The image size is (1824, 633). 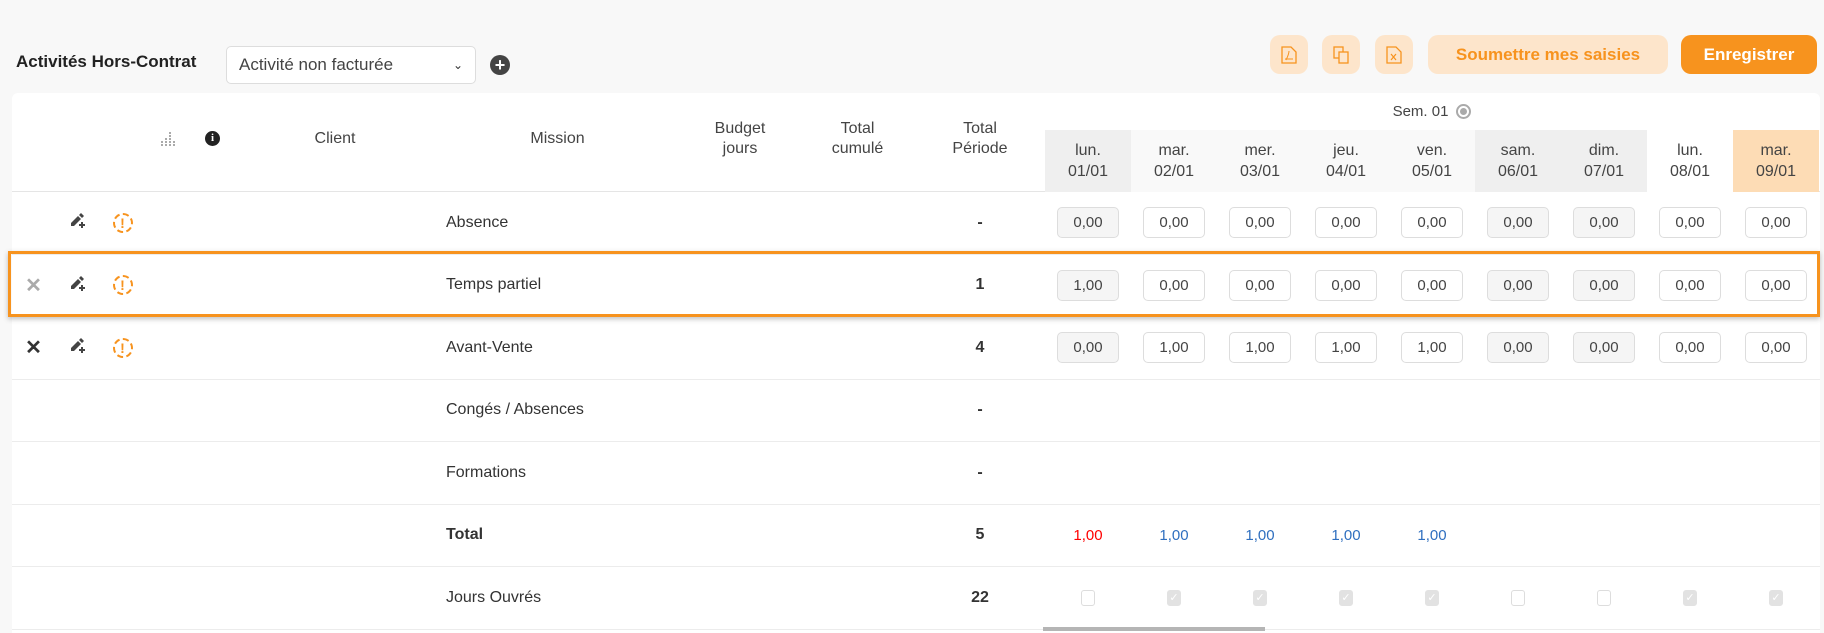 I want to click on copy-icon, so click(x=1341, y=54).